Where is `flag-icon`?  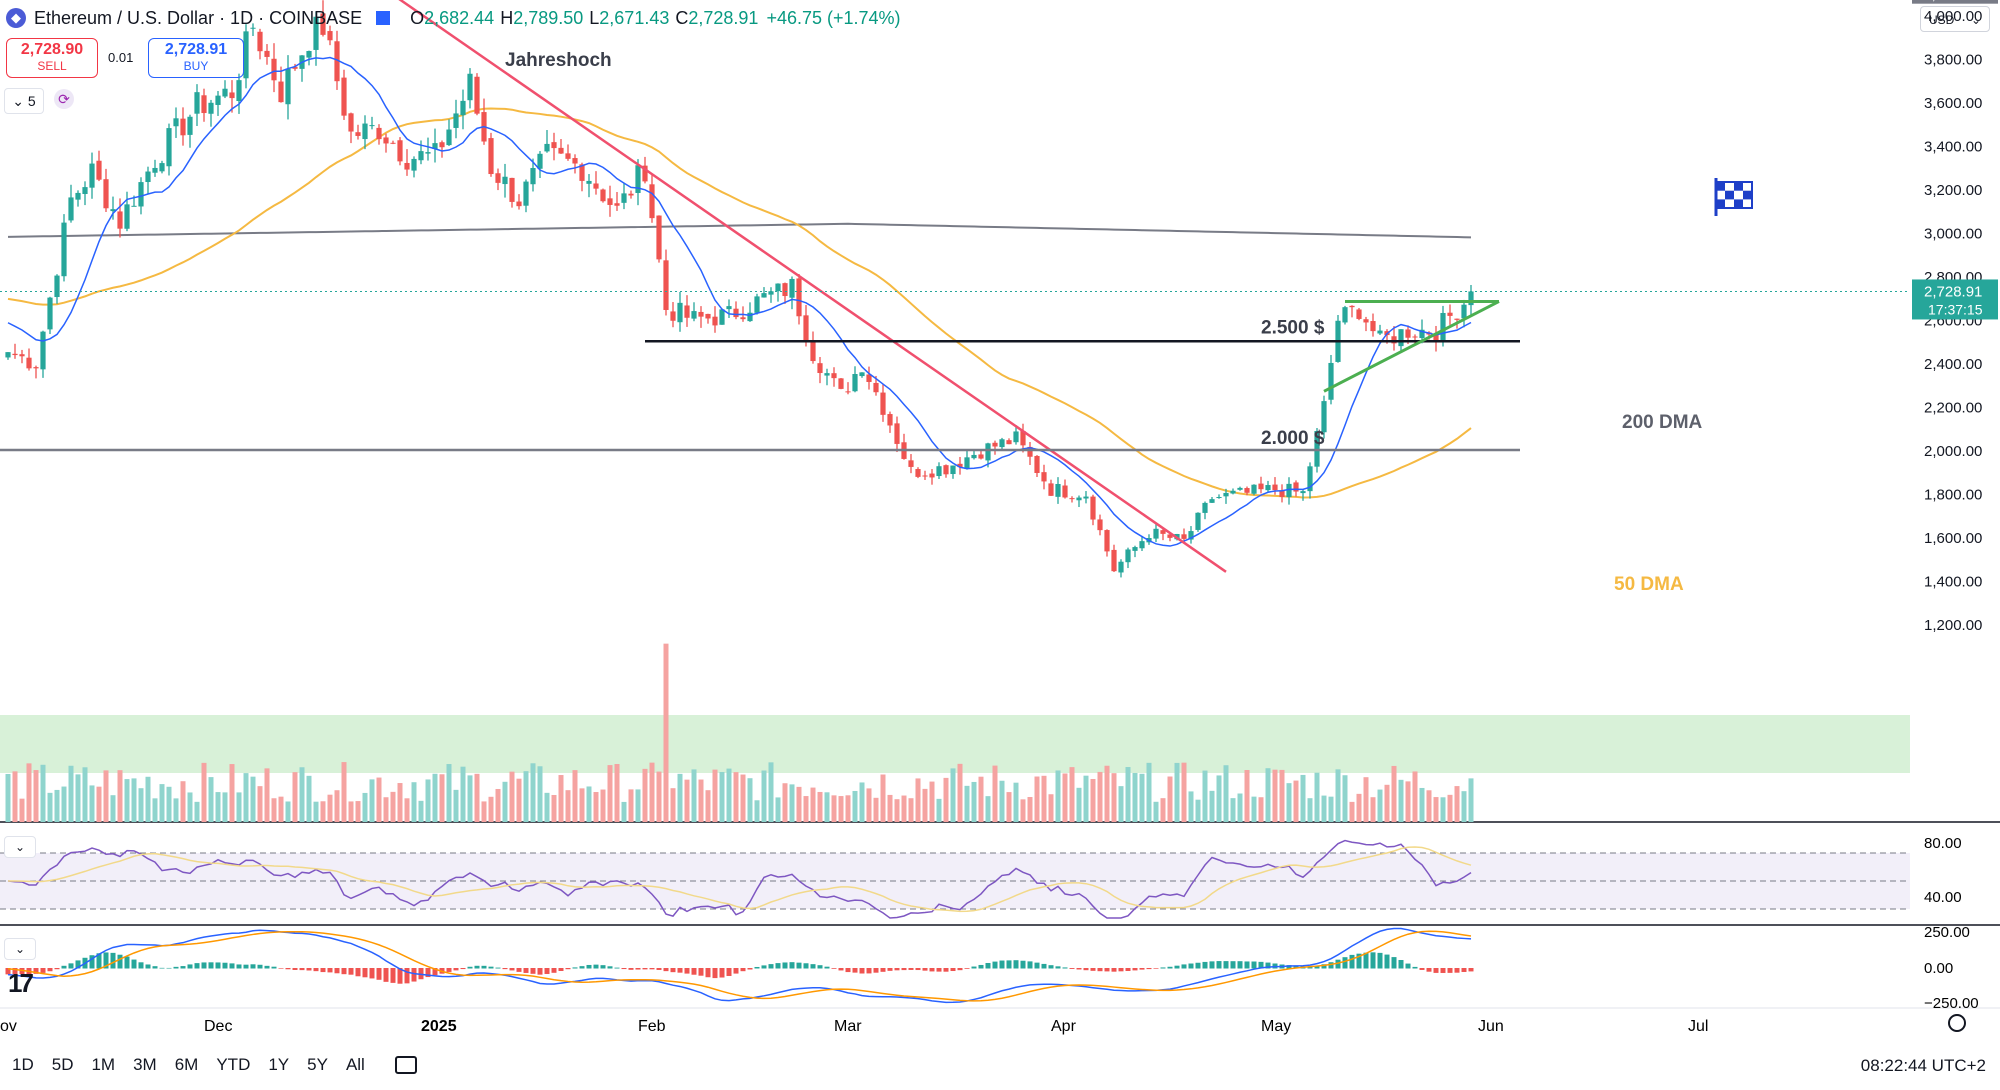 flag-icon is located at coordinates (383, 18).